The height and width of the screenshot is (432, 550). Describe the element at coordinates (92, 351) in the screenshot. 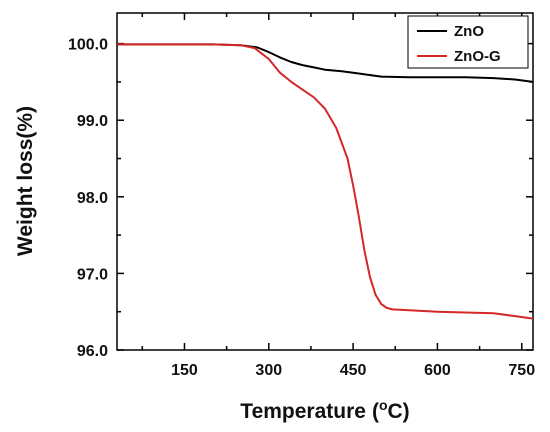

I see `y-tick-label-96: 96.0` at that location.